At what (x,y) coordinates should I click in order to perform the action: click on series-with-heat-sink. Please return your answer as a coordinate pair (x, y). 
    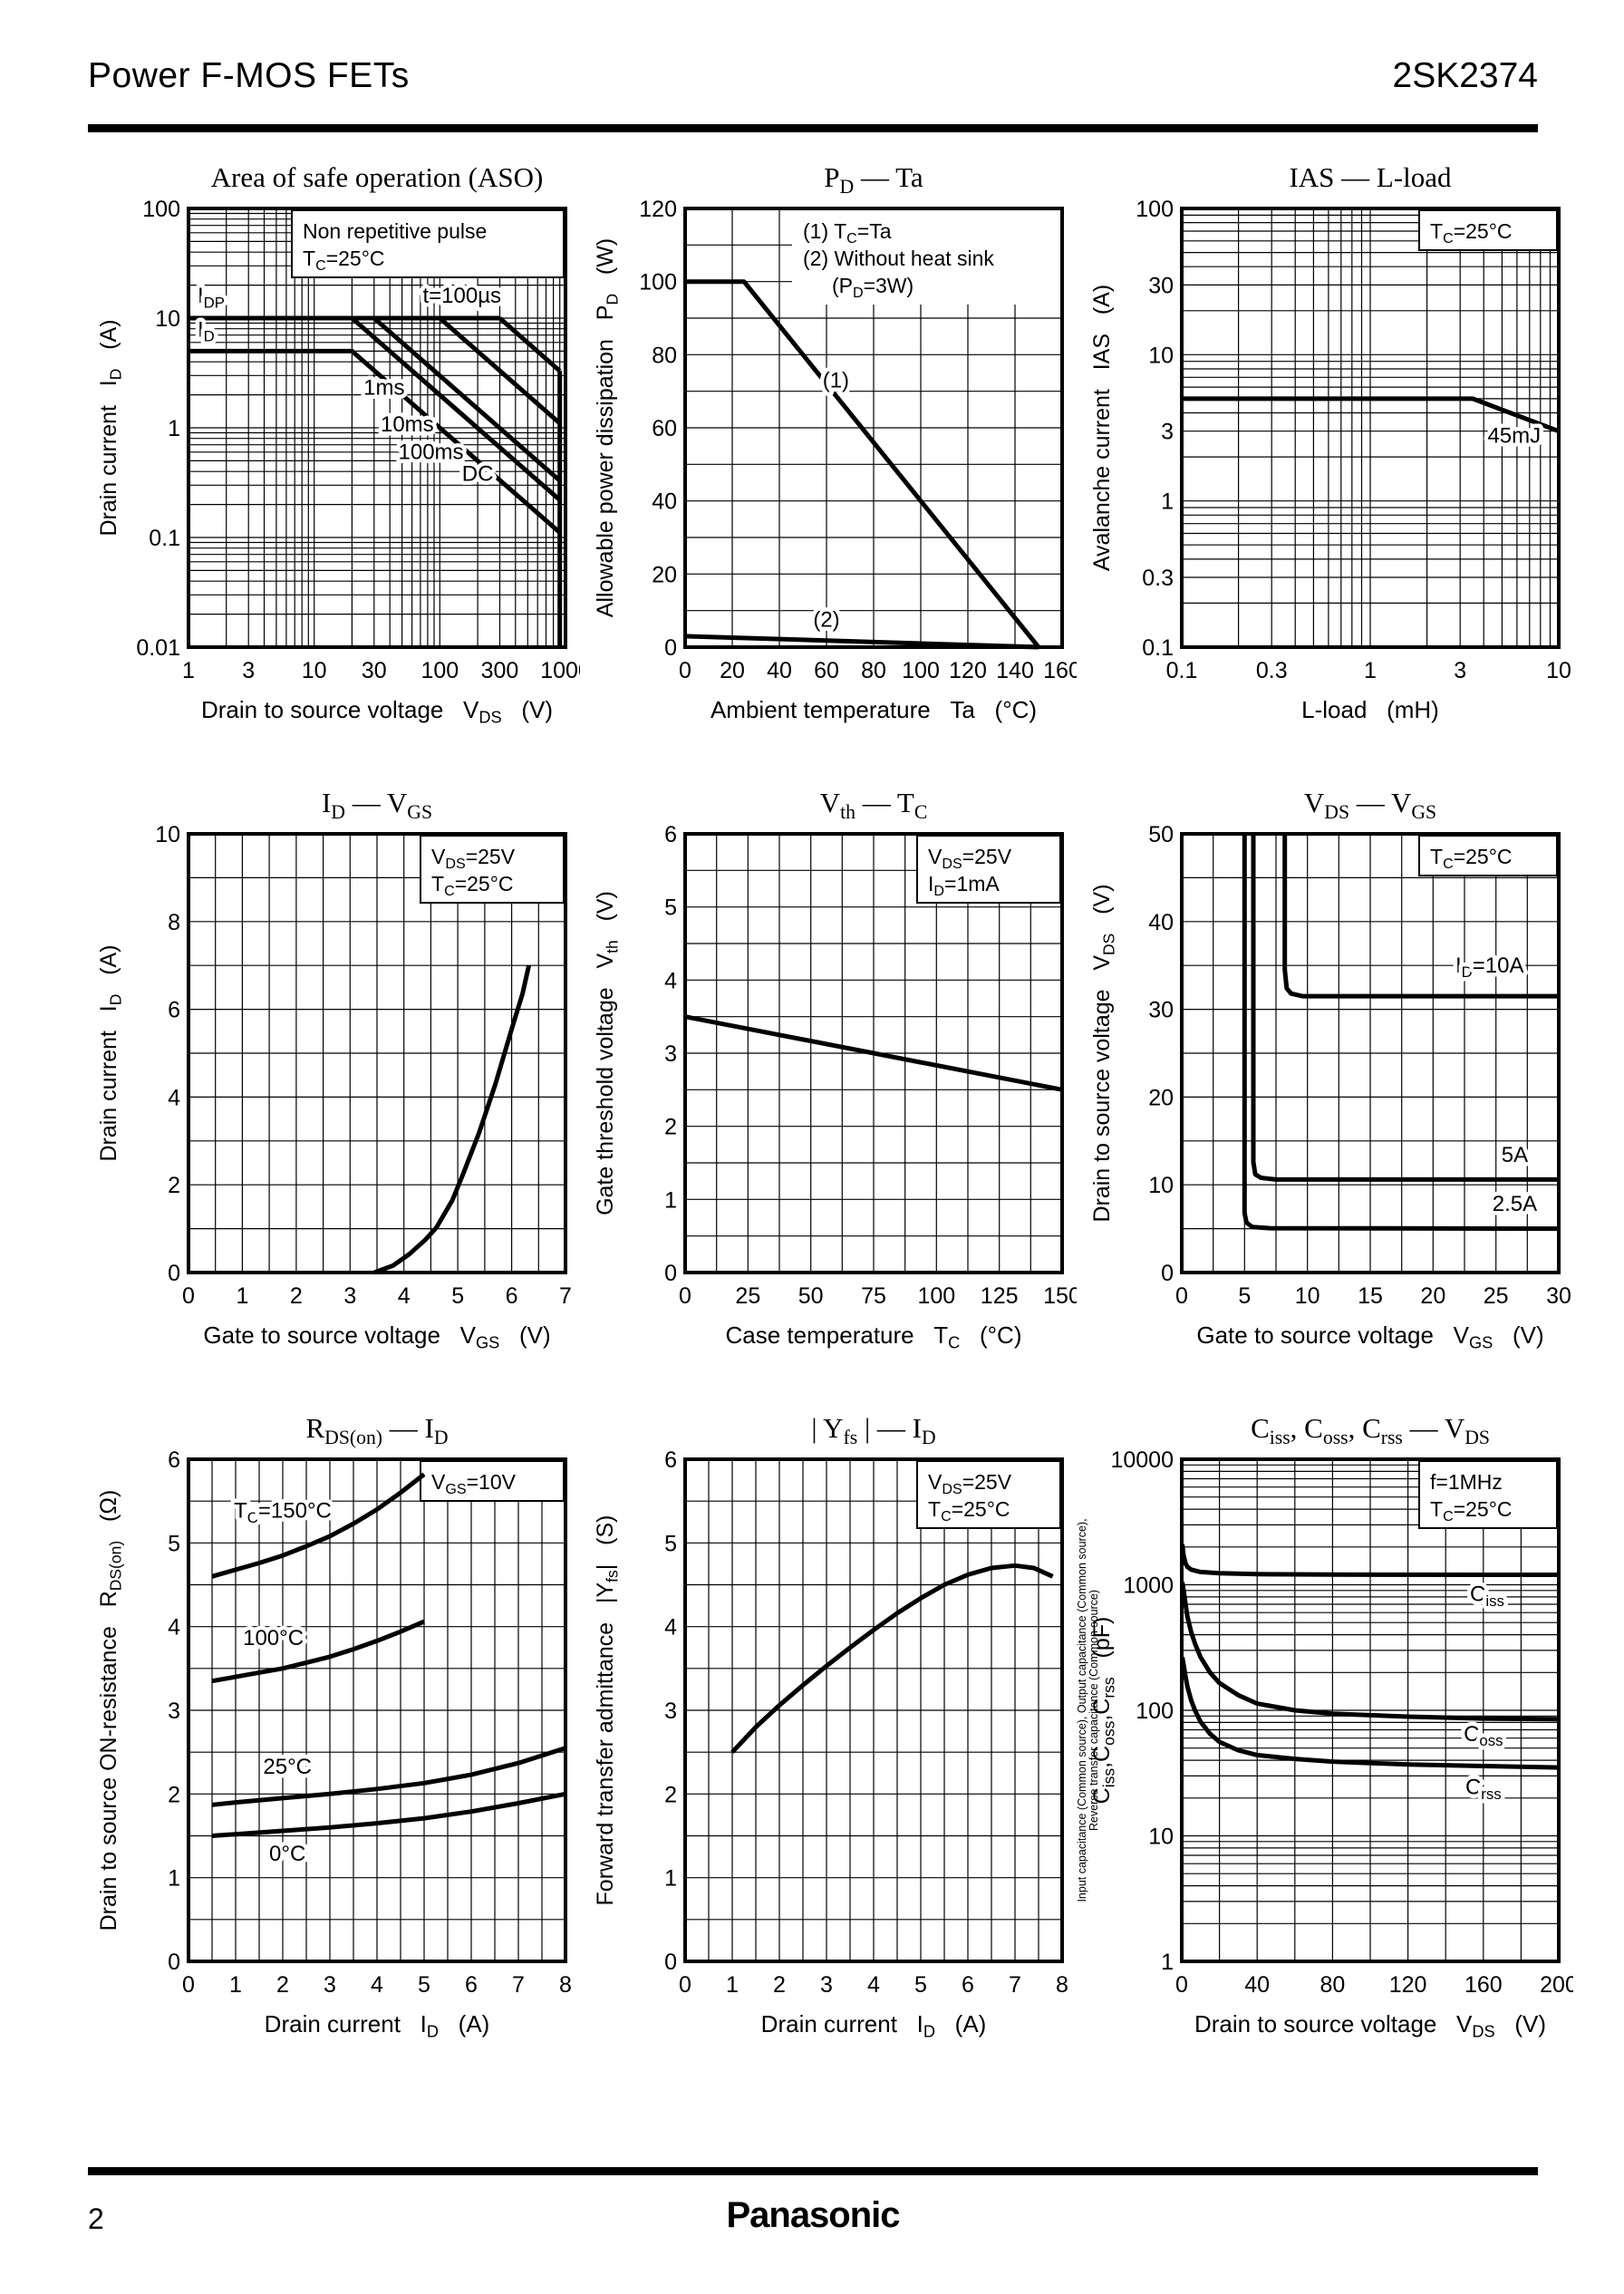
    Looking at the image, I should click on (862, 464).